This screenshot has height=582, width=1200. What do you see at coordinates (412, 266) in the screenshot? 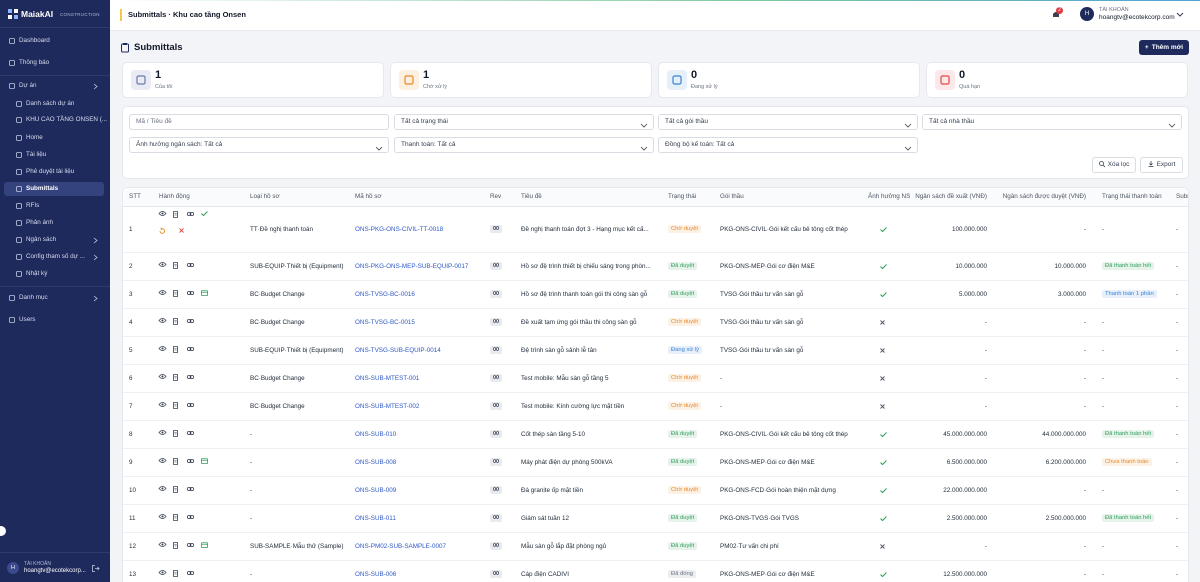
I see `row-code: ONS-PKG-ONS-MEP-SUB-EQUIP-0017` at bounding box center [412, 266].